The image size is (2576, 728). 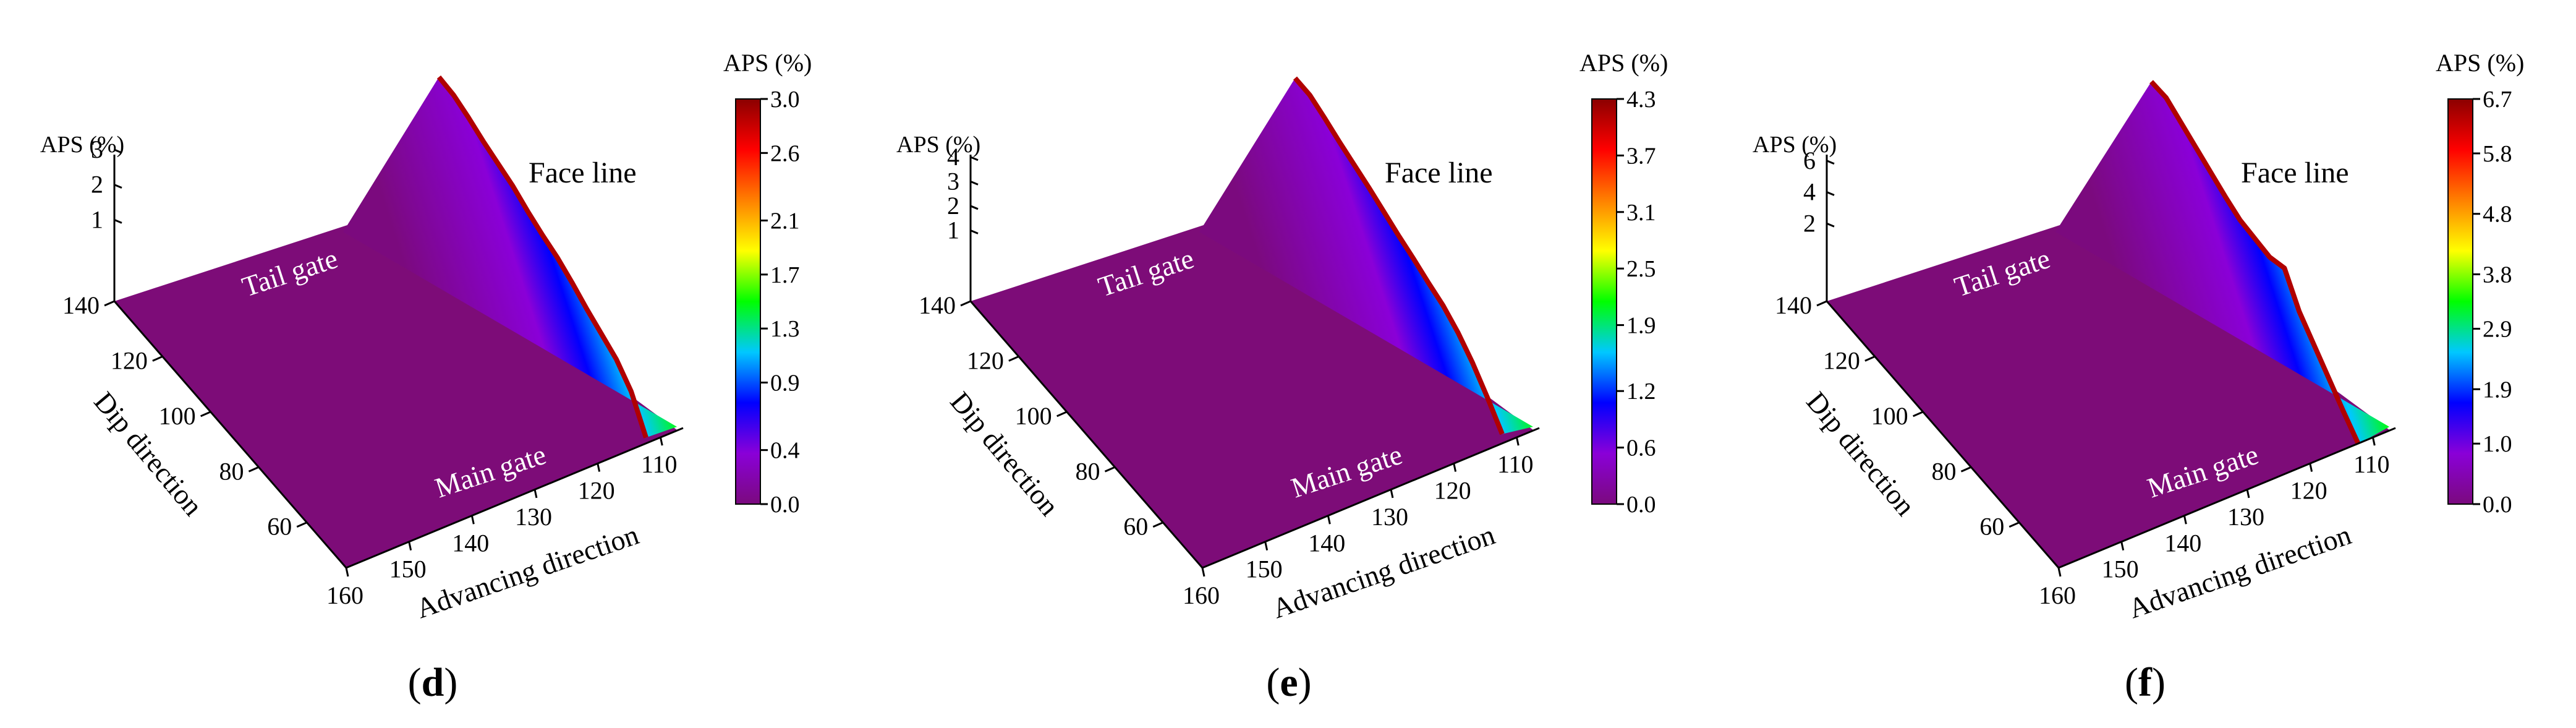 I want to click on panel-letter: f, so click(x=2145, y=682).